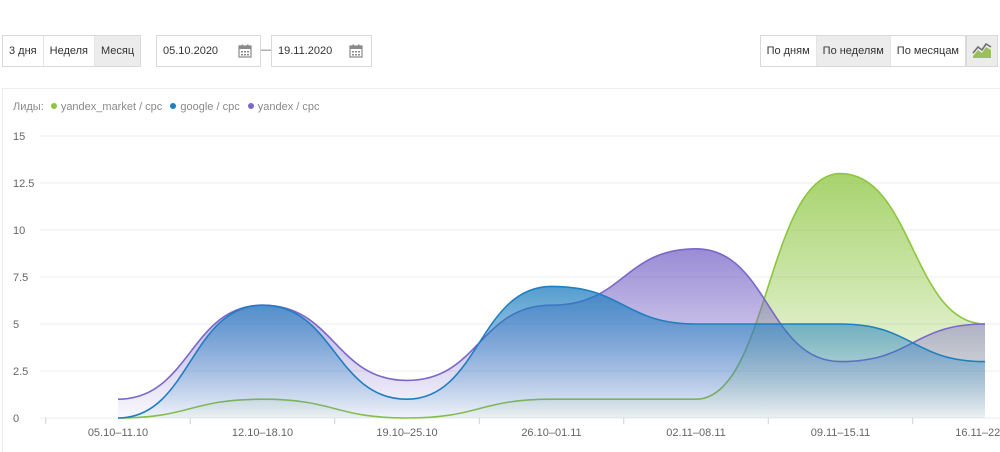 The width and height of the screenshot is (1000, 452). I want to click on y-tick-label: 0, so click(16, 419).